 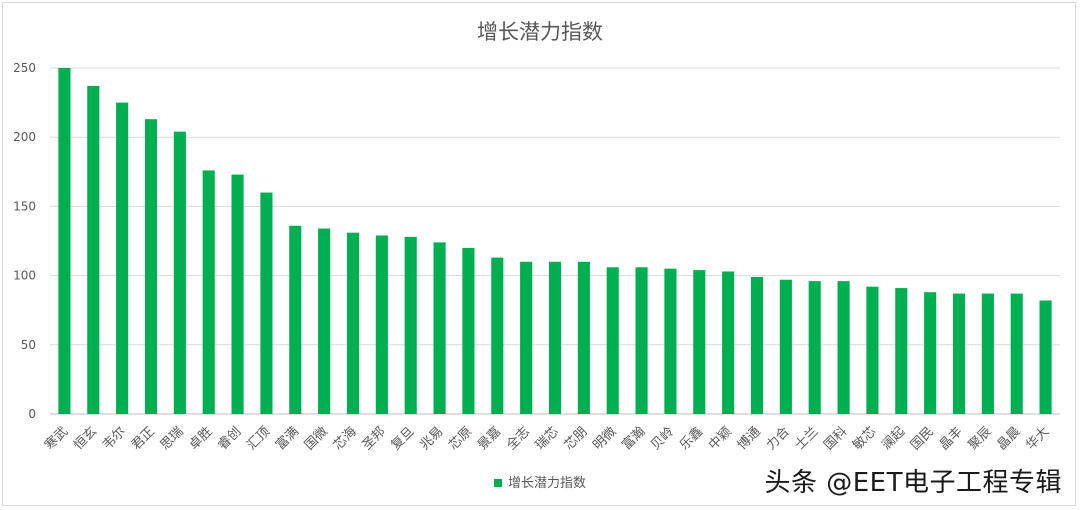 I want to click on x-tick-label: 睿创, so click(x=229, y=438).